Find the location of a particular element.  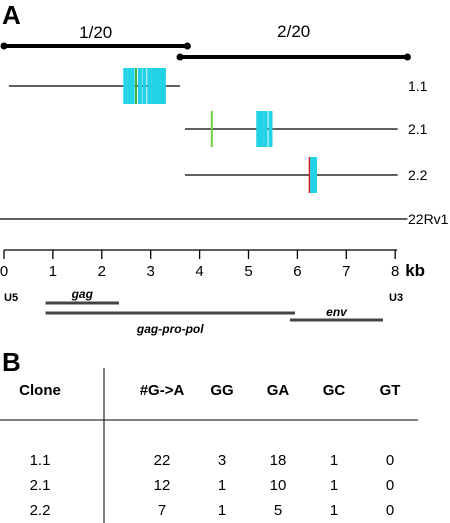

segments-group: 1/20 2/20 is located at coordinates (205, 41).